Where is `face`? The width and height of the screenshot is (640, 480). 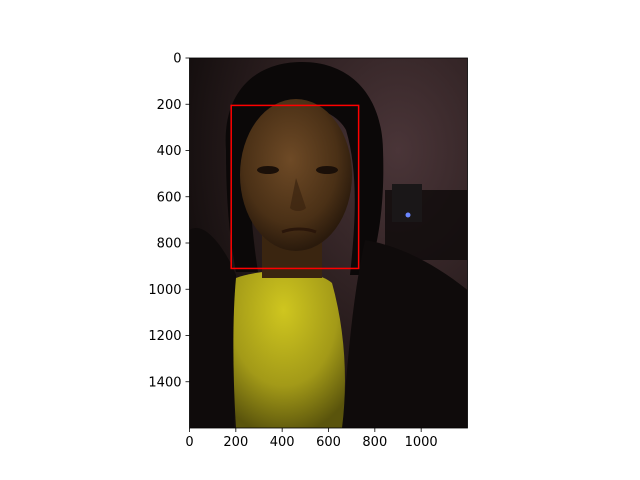
face is located at coordinates (296, 175).